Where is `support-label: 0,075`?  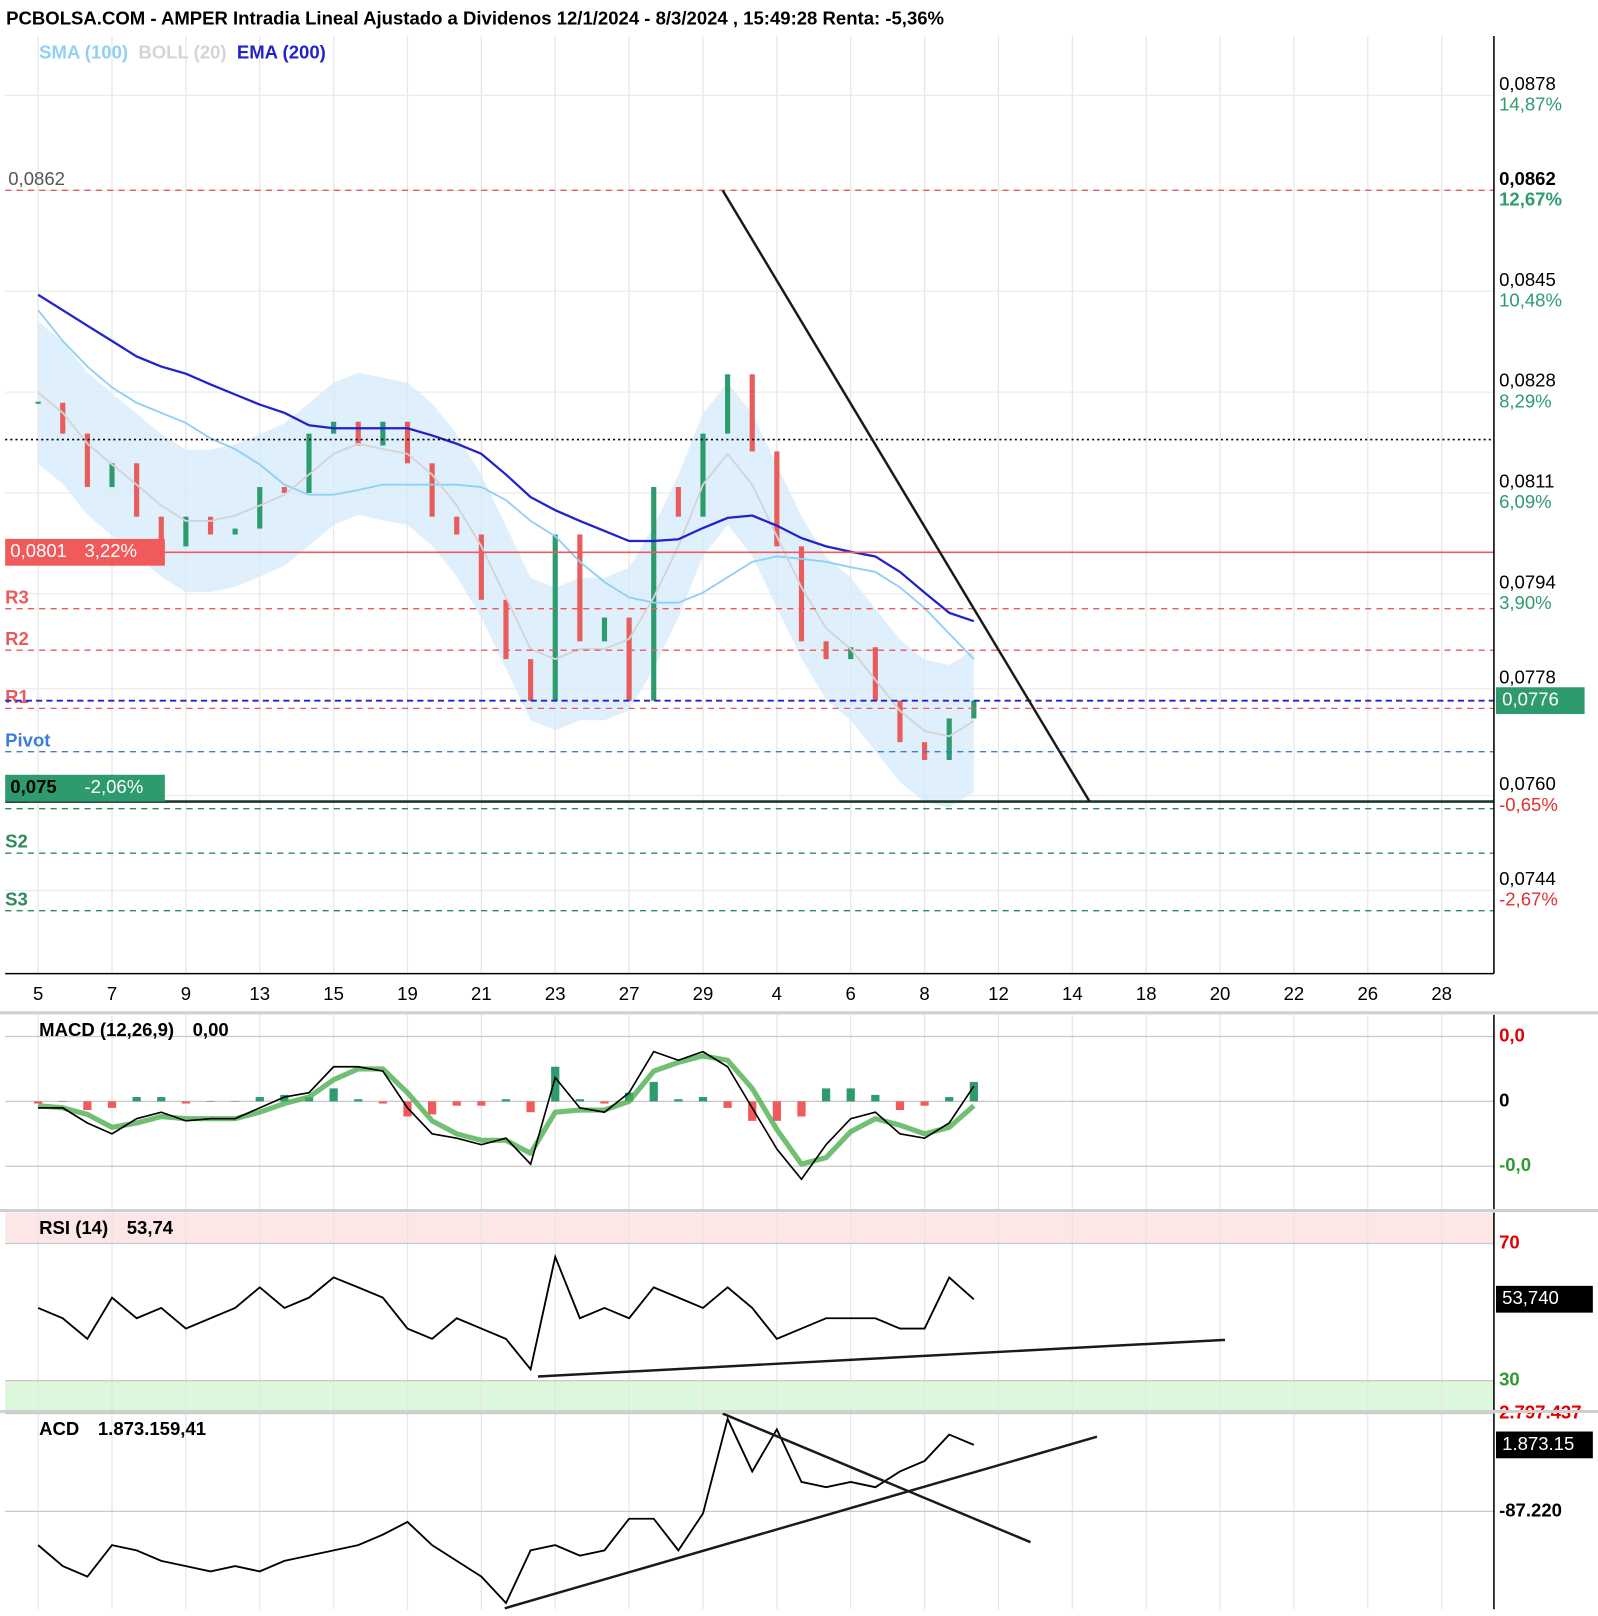 support-label: 0,075 is located at coordinates (33, 786).